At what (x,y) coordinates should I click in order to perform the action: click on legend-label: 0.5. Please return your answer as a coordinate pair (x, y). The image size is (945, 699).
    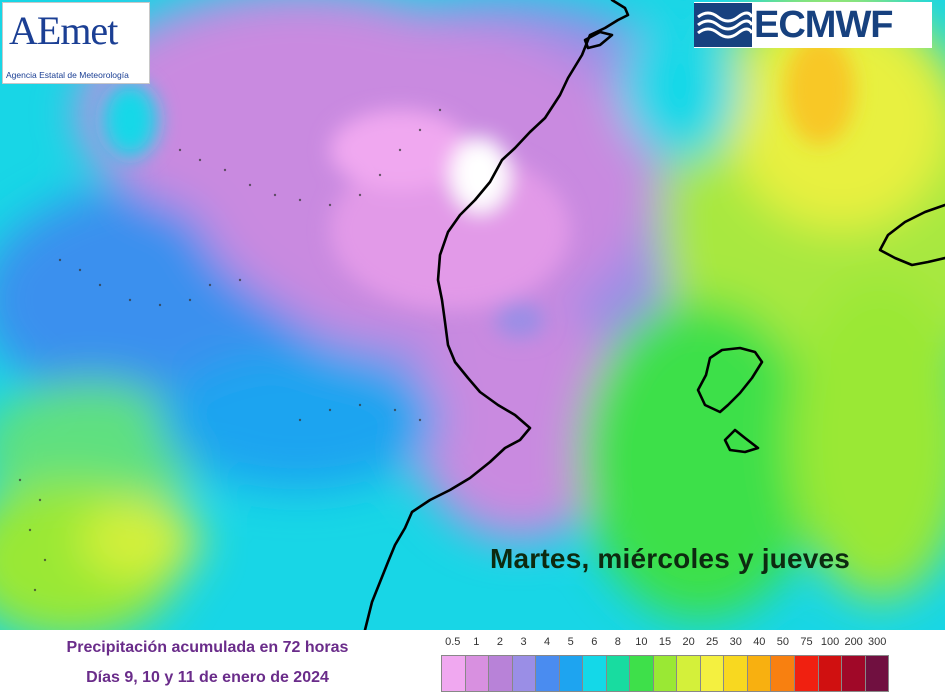
    Looking at the image, I should click on (453, 642).